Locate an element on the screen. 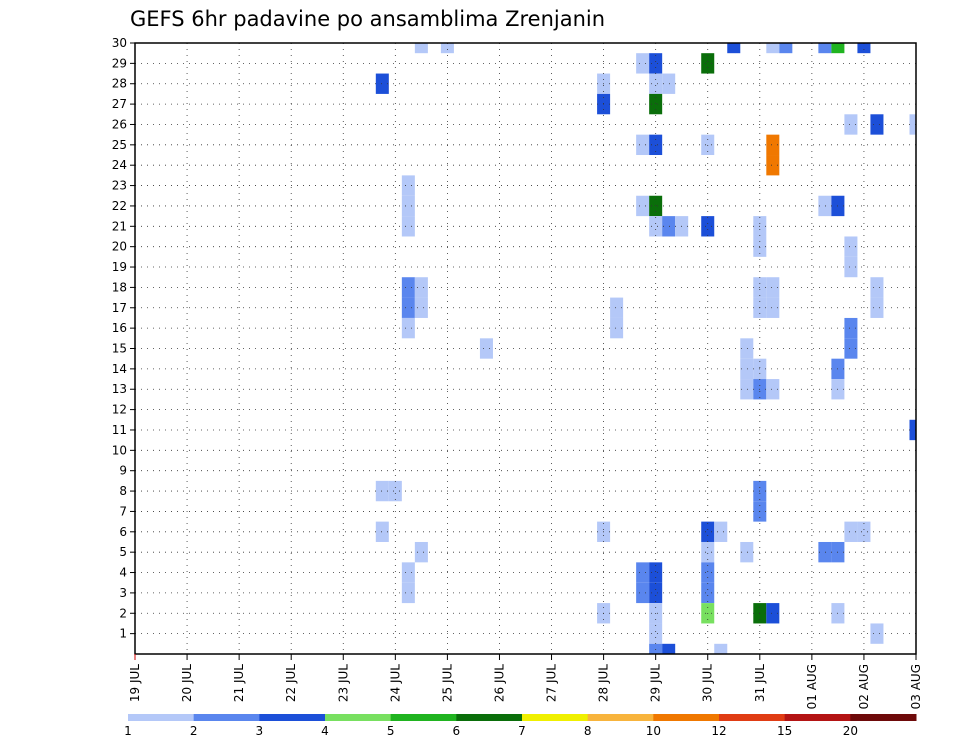 This screenshot has height=742, width=960. x-tick-label: 27 JUL is located at coordinates (552, 683).